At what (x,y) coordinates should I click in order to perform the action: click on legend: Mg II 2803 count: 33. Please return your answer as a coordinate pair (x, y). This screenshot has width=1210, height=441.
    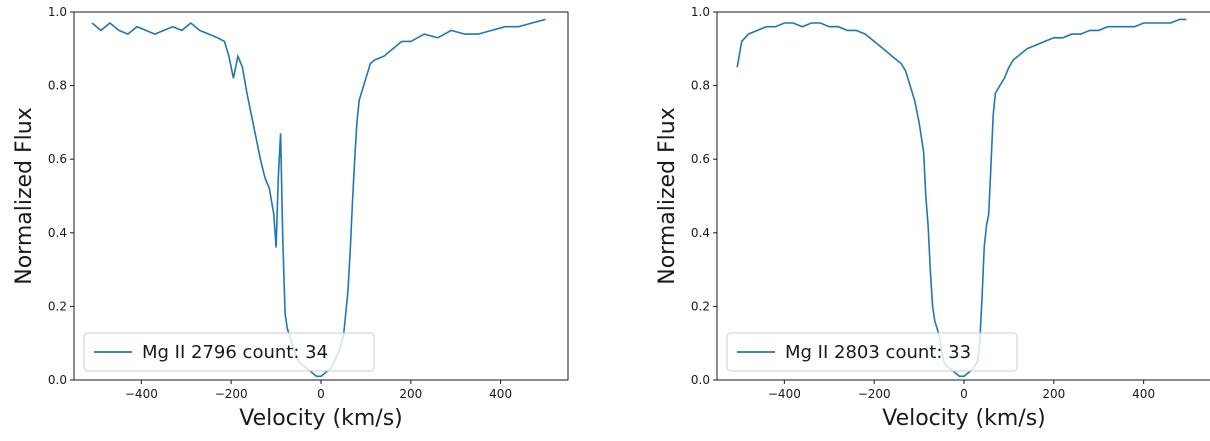
    Looking at the image, I should click on (872, 352).